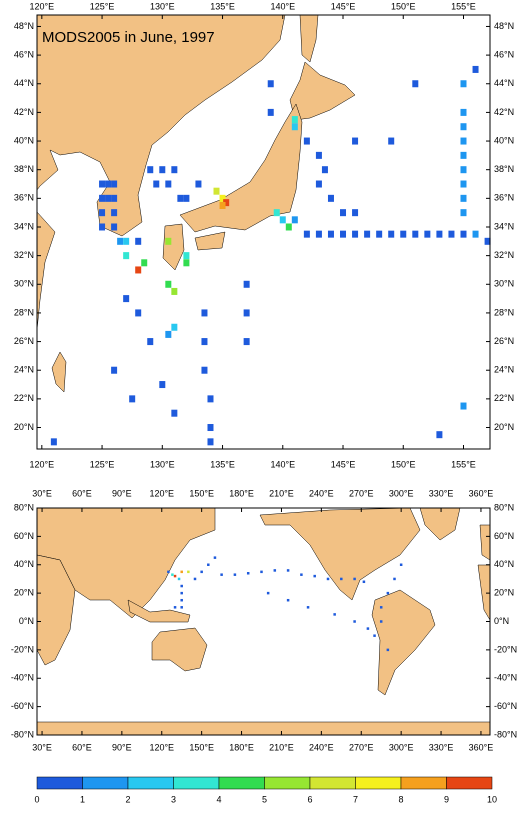 This screenshot has width=529, height=813. What do you see at coordinates (505, 706) in the screenshot?
I see `y-tick-label: -60°N` at bounding box center [505, 706].